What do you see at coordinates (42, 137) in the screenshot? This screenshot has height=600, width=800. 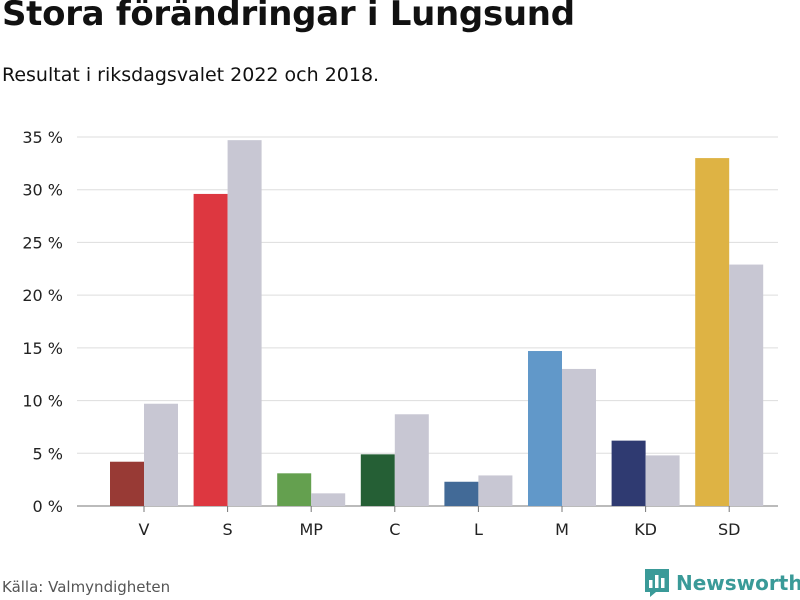 I see `y-tick-label: 35 %` at bounding box center [42, 137].